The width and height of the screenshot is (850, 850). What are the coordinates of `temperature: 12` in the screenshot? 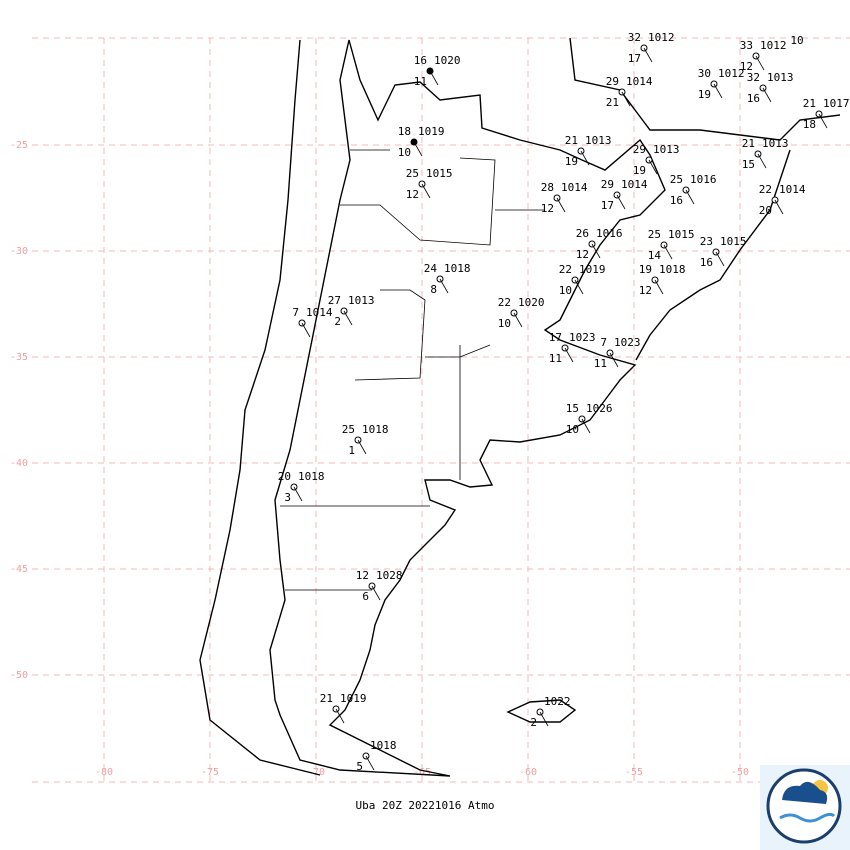 It's located at (362, 575).